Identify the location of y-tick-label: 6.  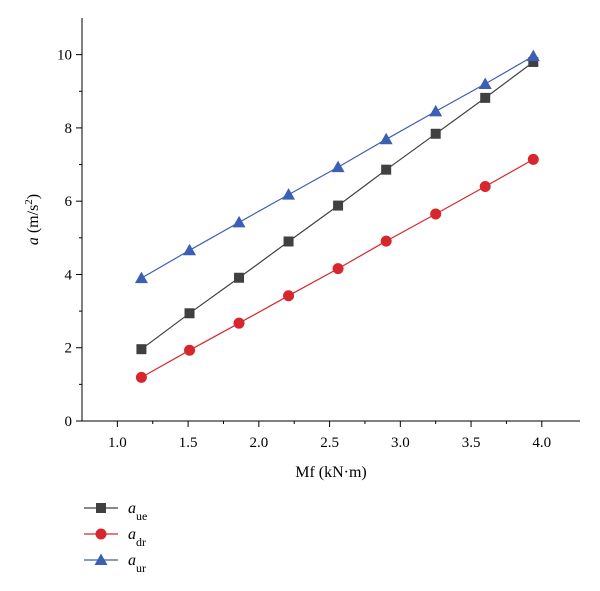
(69, 202).